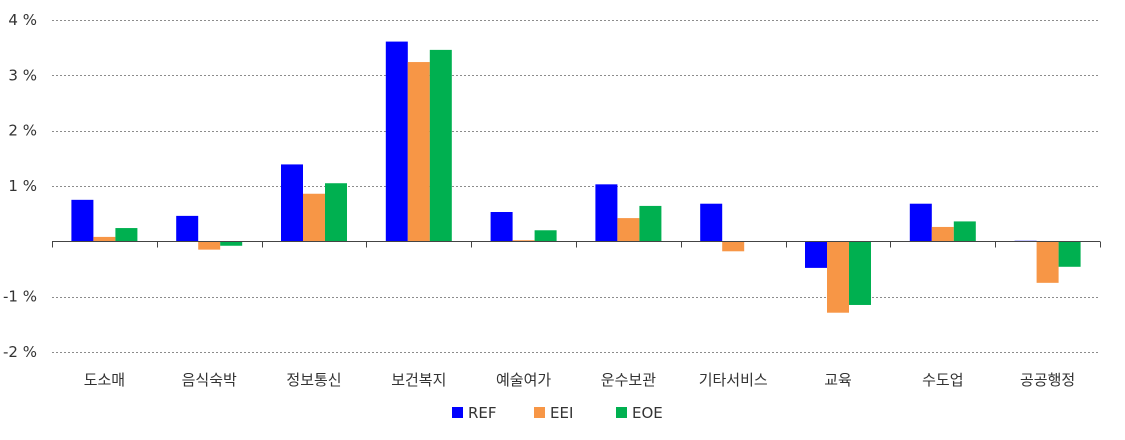  I want to click on legend-label-ref: REF, so click(482, 413).